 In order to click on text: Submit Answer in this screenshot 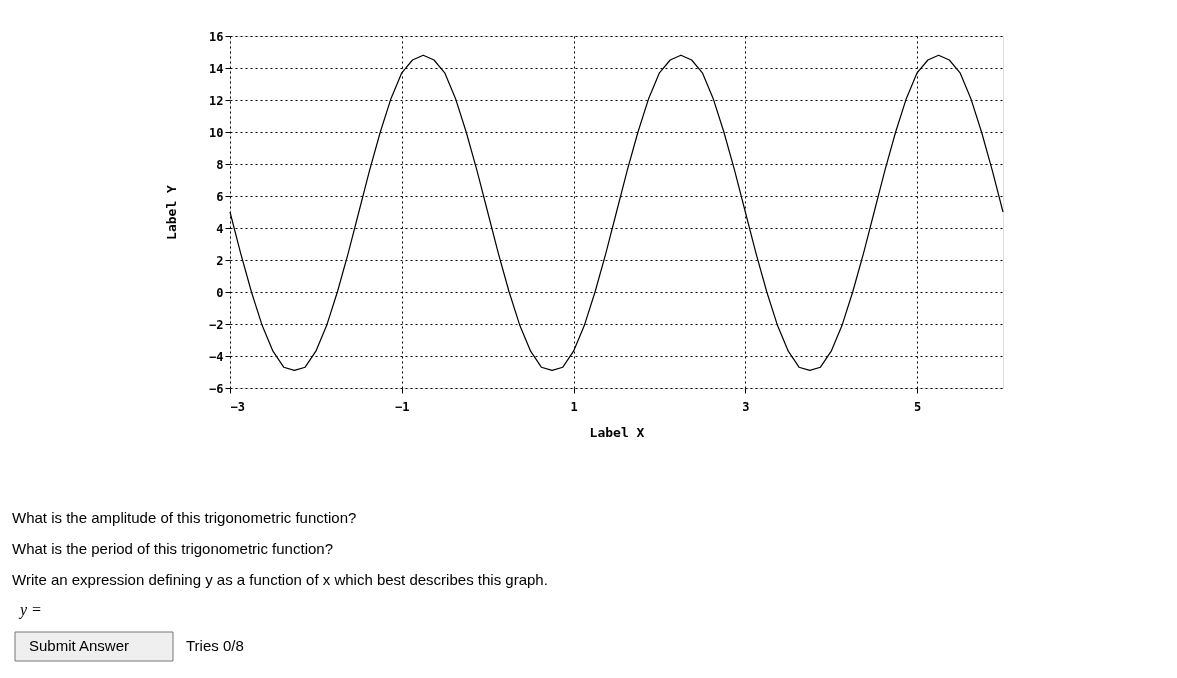, I will do `click(79, 645)`.